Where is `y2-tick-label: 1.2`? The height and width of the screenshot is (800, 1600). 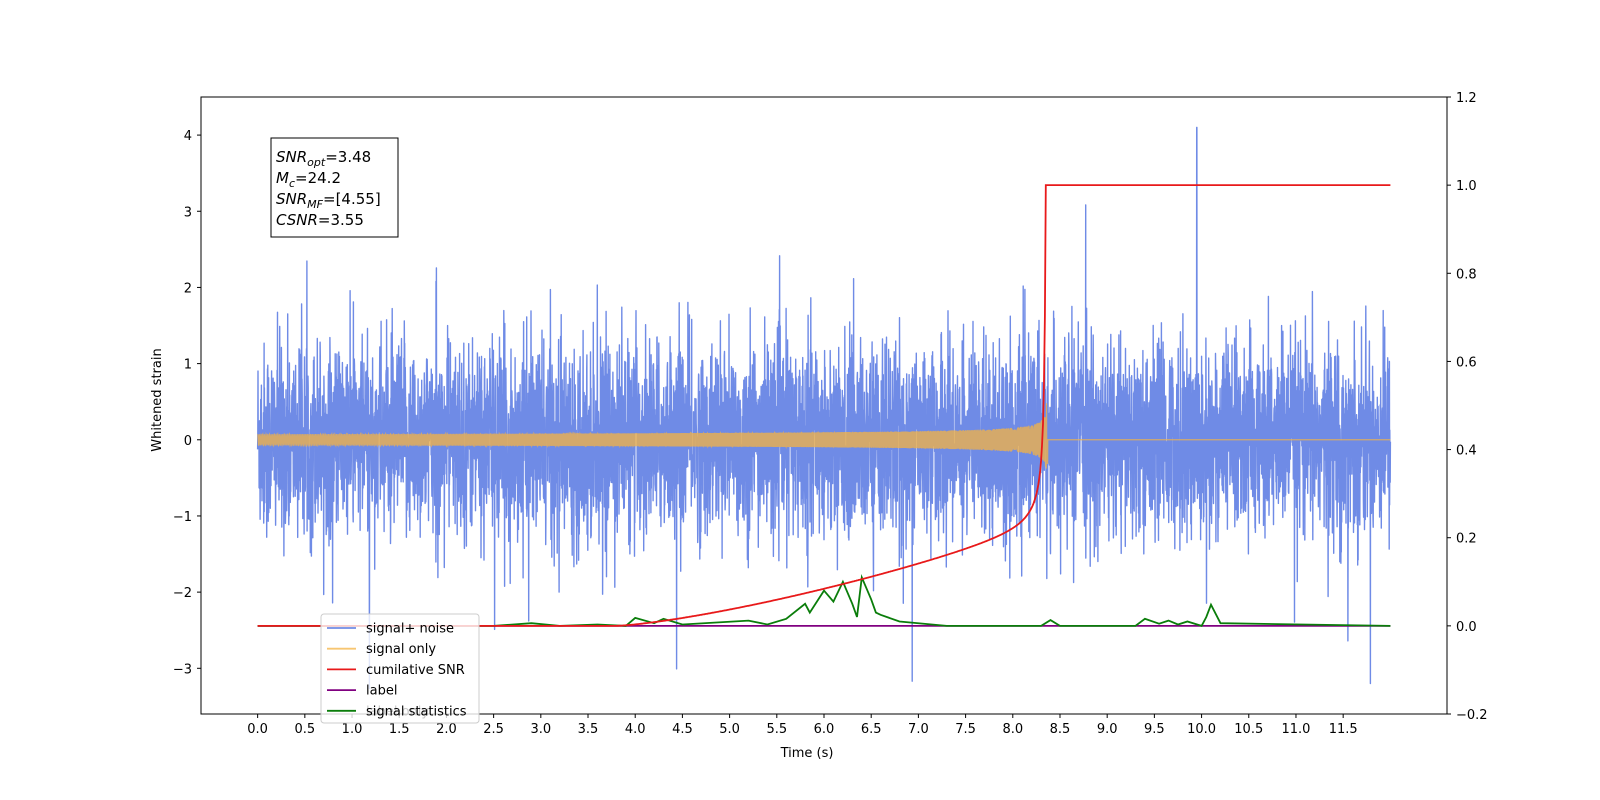 y2-tick-label: 1.2 is located at coordinates (1466, 98).